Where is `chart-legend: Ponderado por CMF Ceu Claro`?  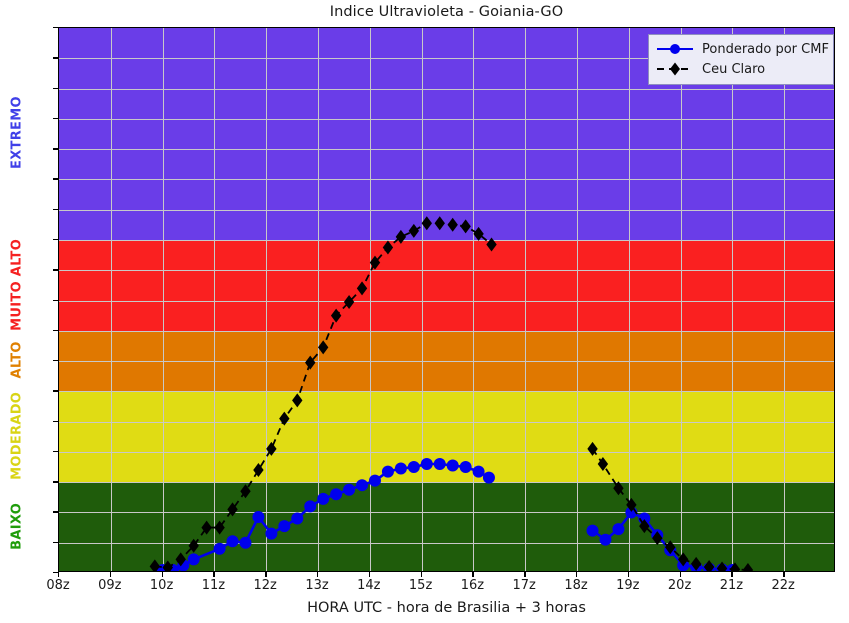
chart-legend: Ponderado por CMF Ceu Claro is located at coordinates (741, 59).